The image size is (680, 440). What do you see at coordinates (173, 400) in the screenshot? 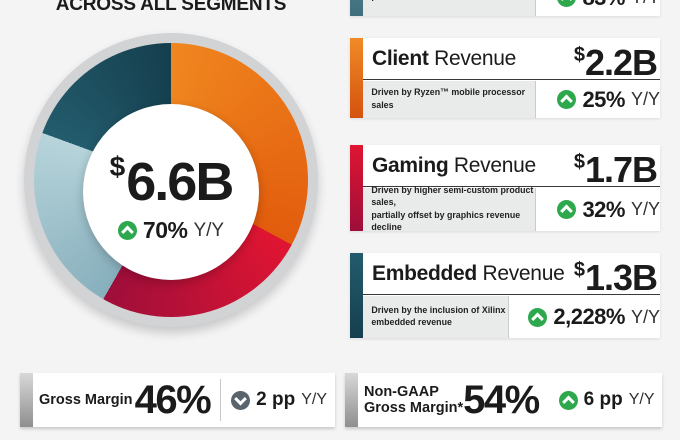
I see `margin-value: 46%` at bounding box center [173, 400].